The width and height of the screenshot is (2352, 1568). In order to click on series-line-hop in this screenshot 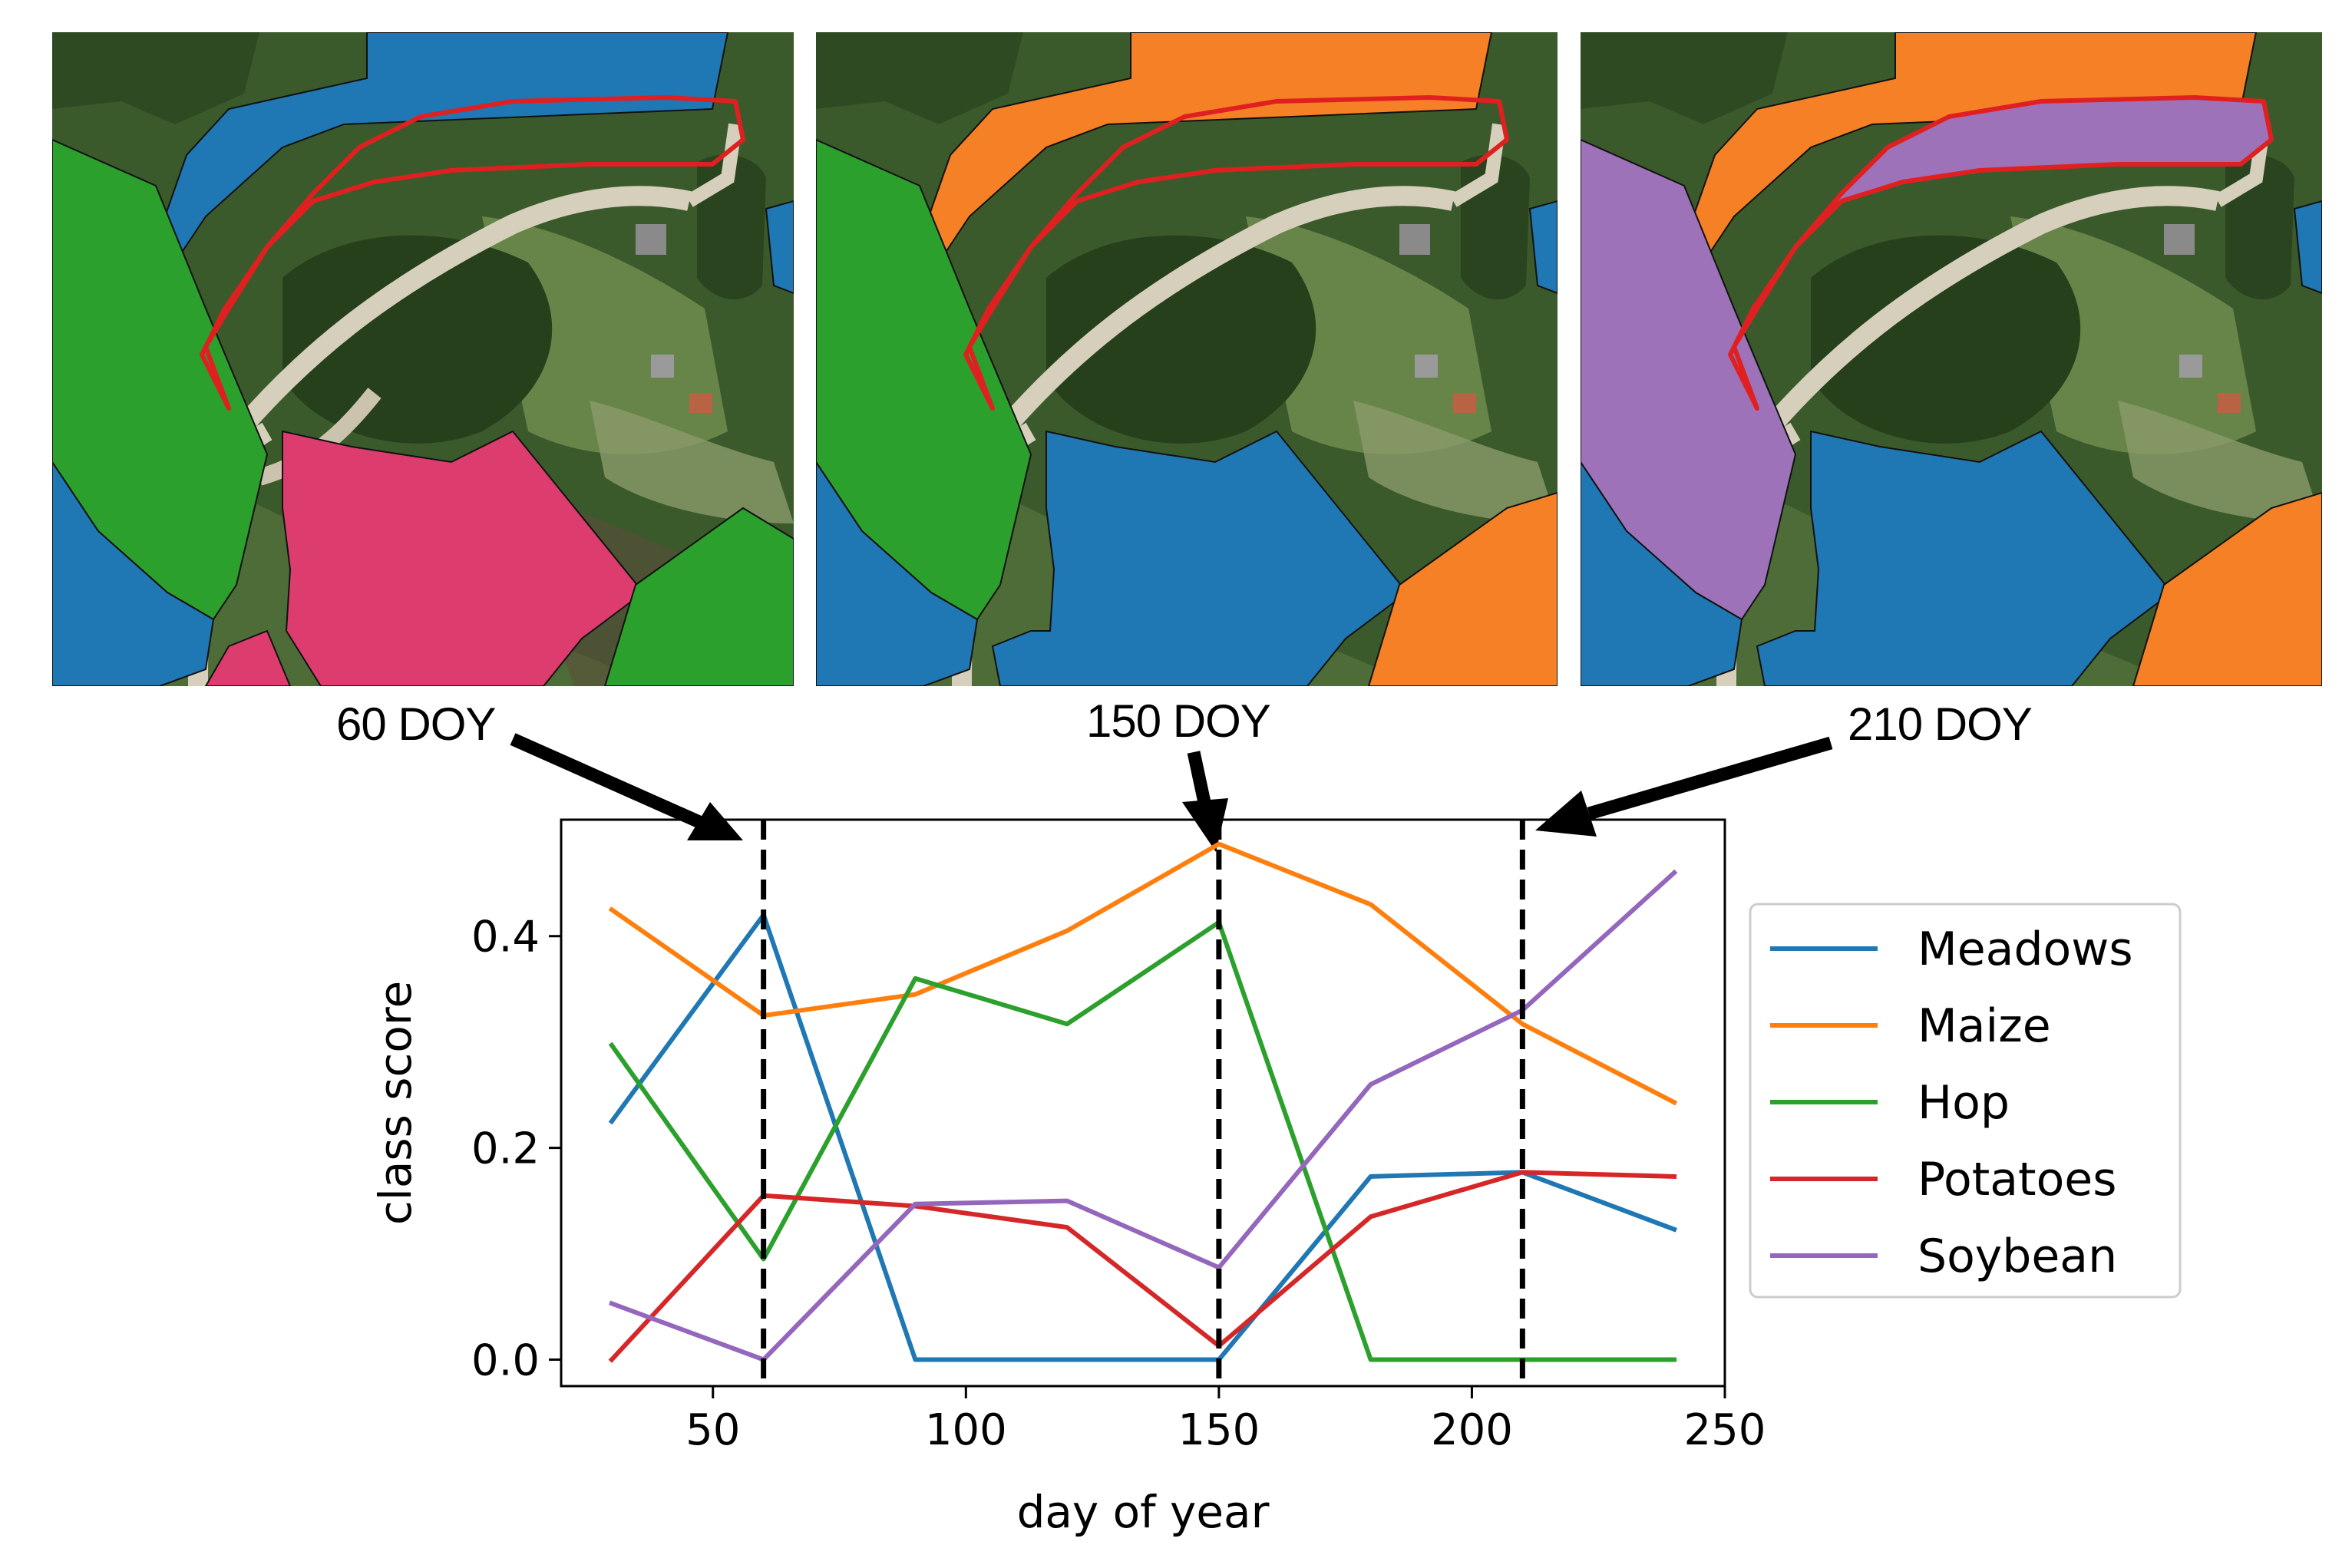, I will do `click(1142, 1140)`.